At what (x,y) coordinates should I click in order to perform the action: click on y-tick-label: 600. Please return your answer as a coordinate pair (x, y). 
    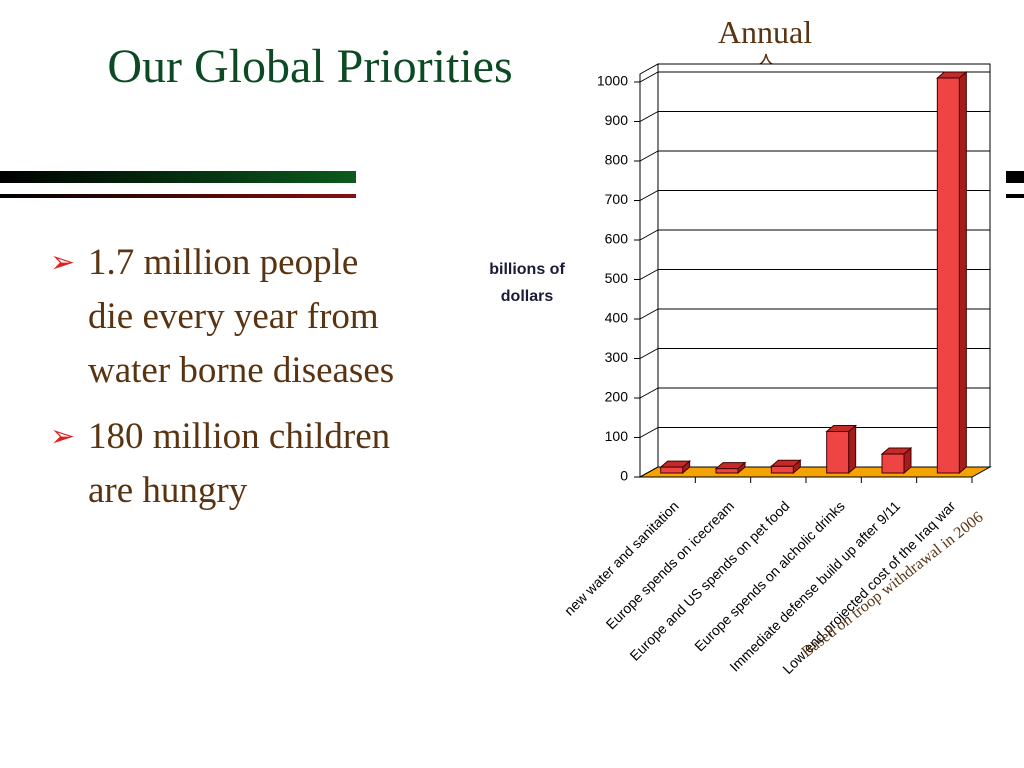
    Looking at the image, I should click on (617, 239).